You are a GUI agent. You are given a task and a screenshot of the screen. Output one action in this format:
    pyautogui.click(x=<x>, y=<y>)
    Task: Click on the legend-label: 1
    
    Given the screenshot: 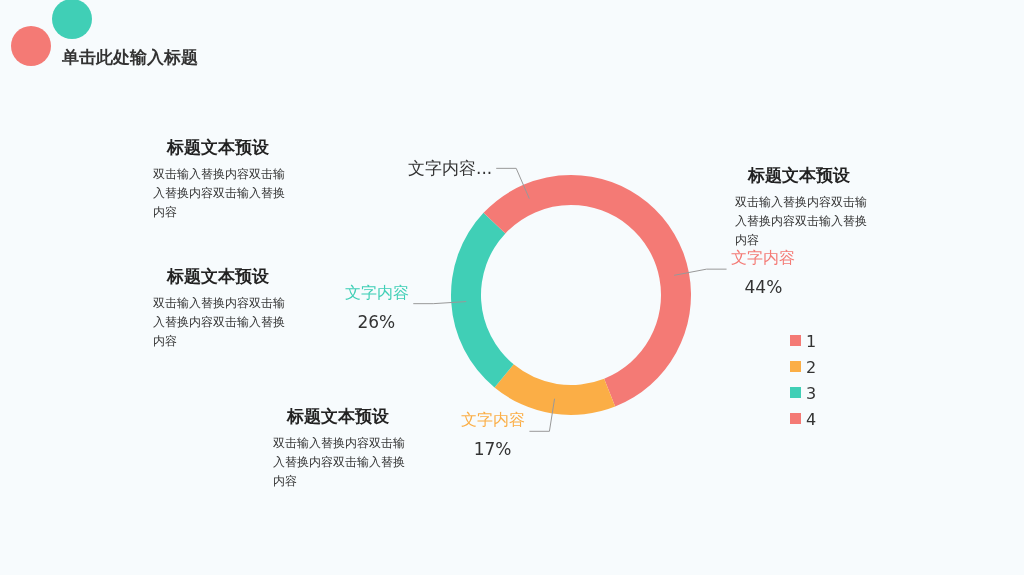 What is the action you would take?
    pyautogui.click(x=811, y=341)
    